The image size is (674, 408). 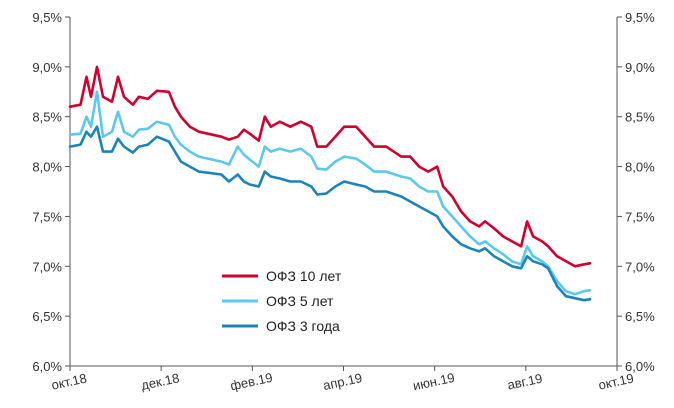 What do you see at coordinates (69, 382) in the screenshot?
I see `x-tick-label: окт.18` at bounding box center [69, 382].